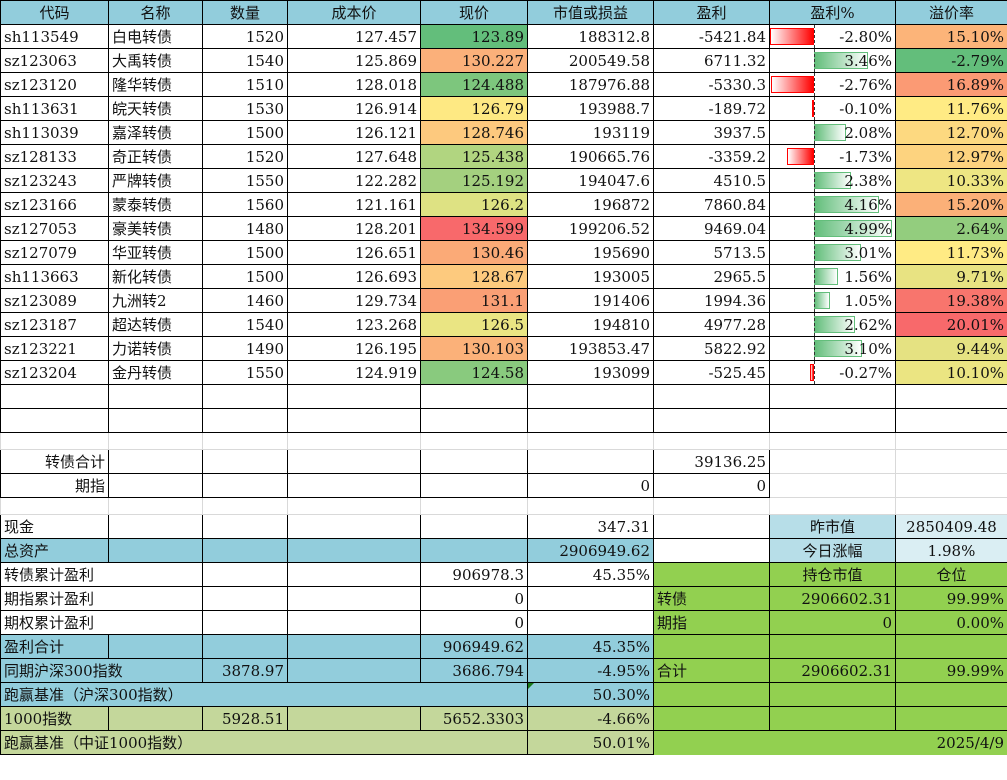 This screenshot has height=780, width=1007. What do you see at coordinates (590, 718) in the screenshot?
I see `zz1000-pct: -4.66%` at bounding box center [590, 718].